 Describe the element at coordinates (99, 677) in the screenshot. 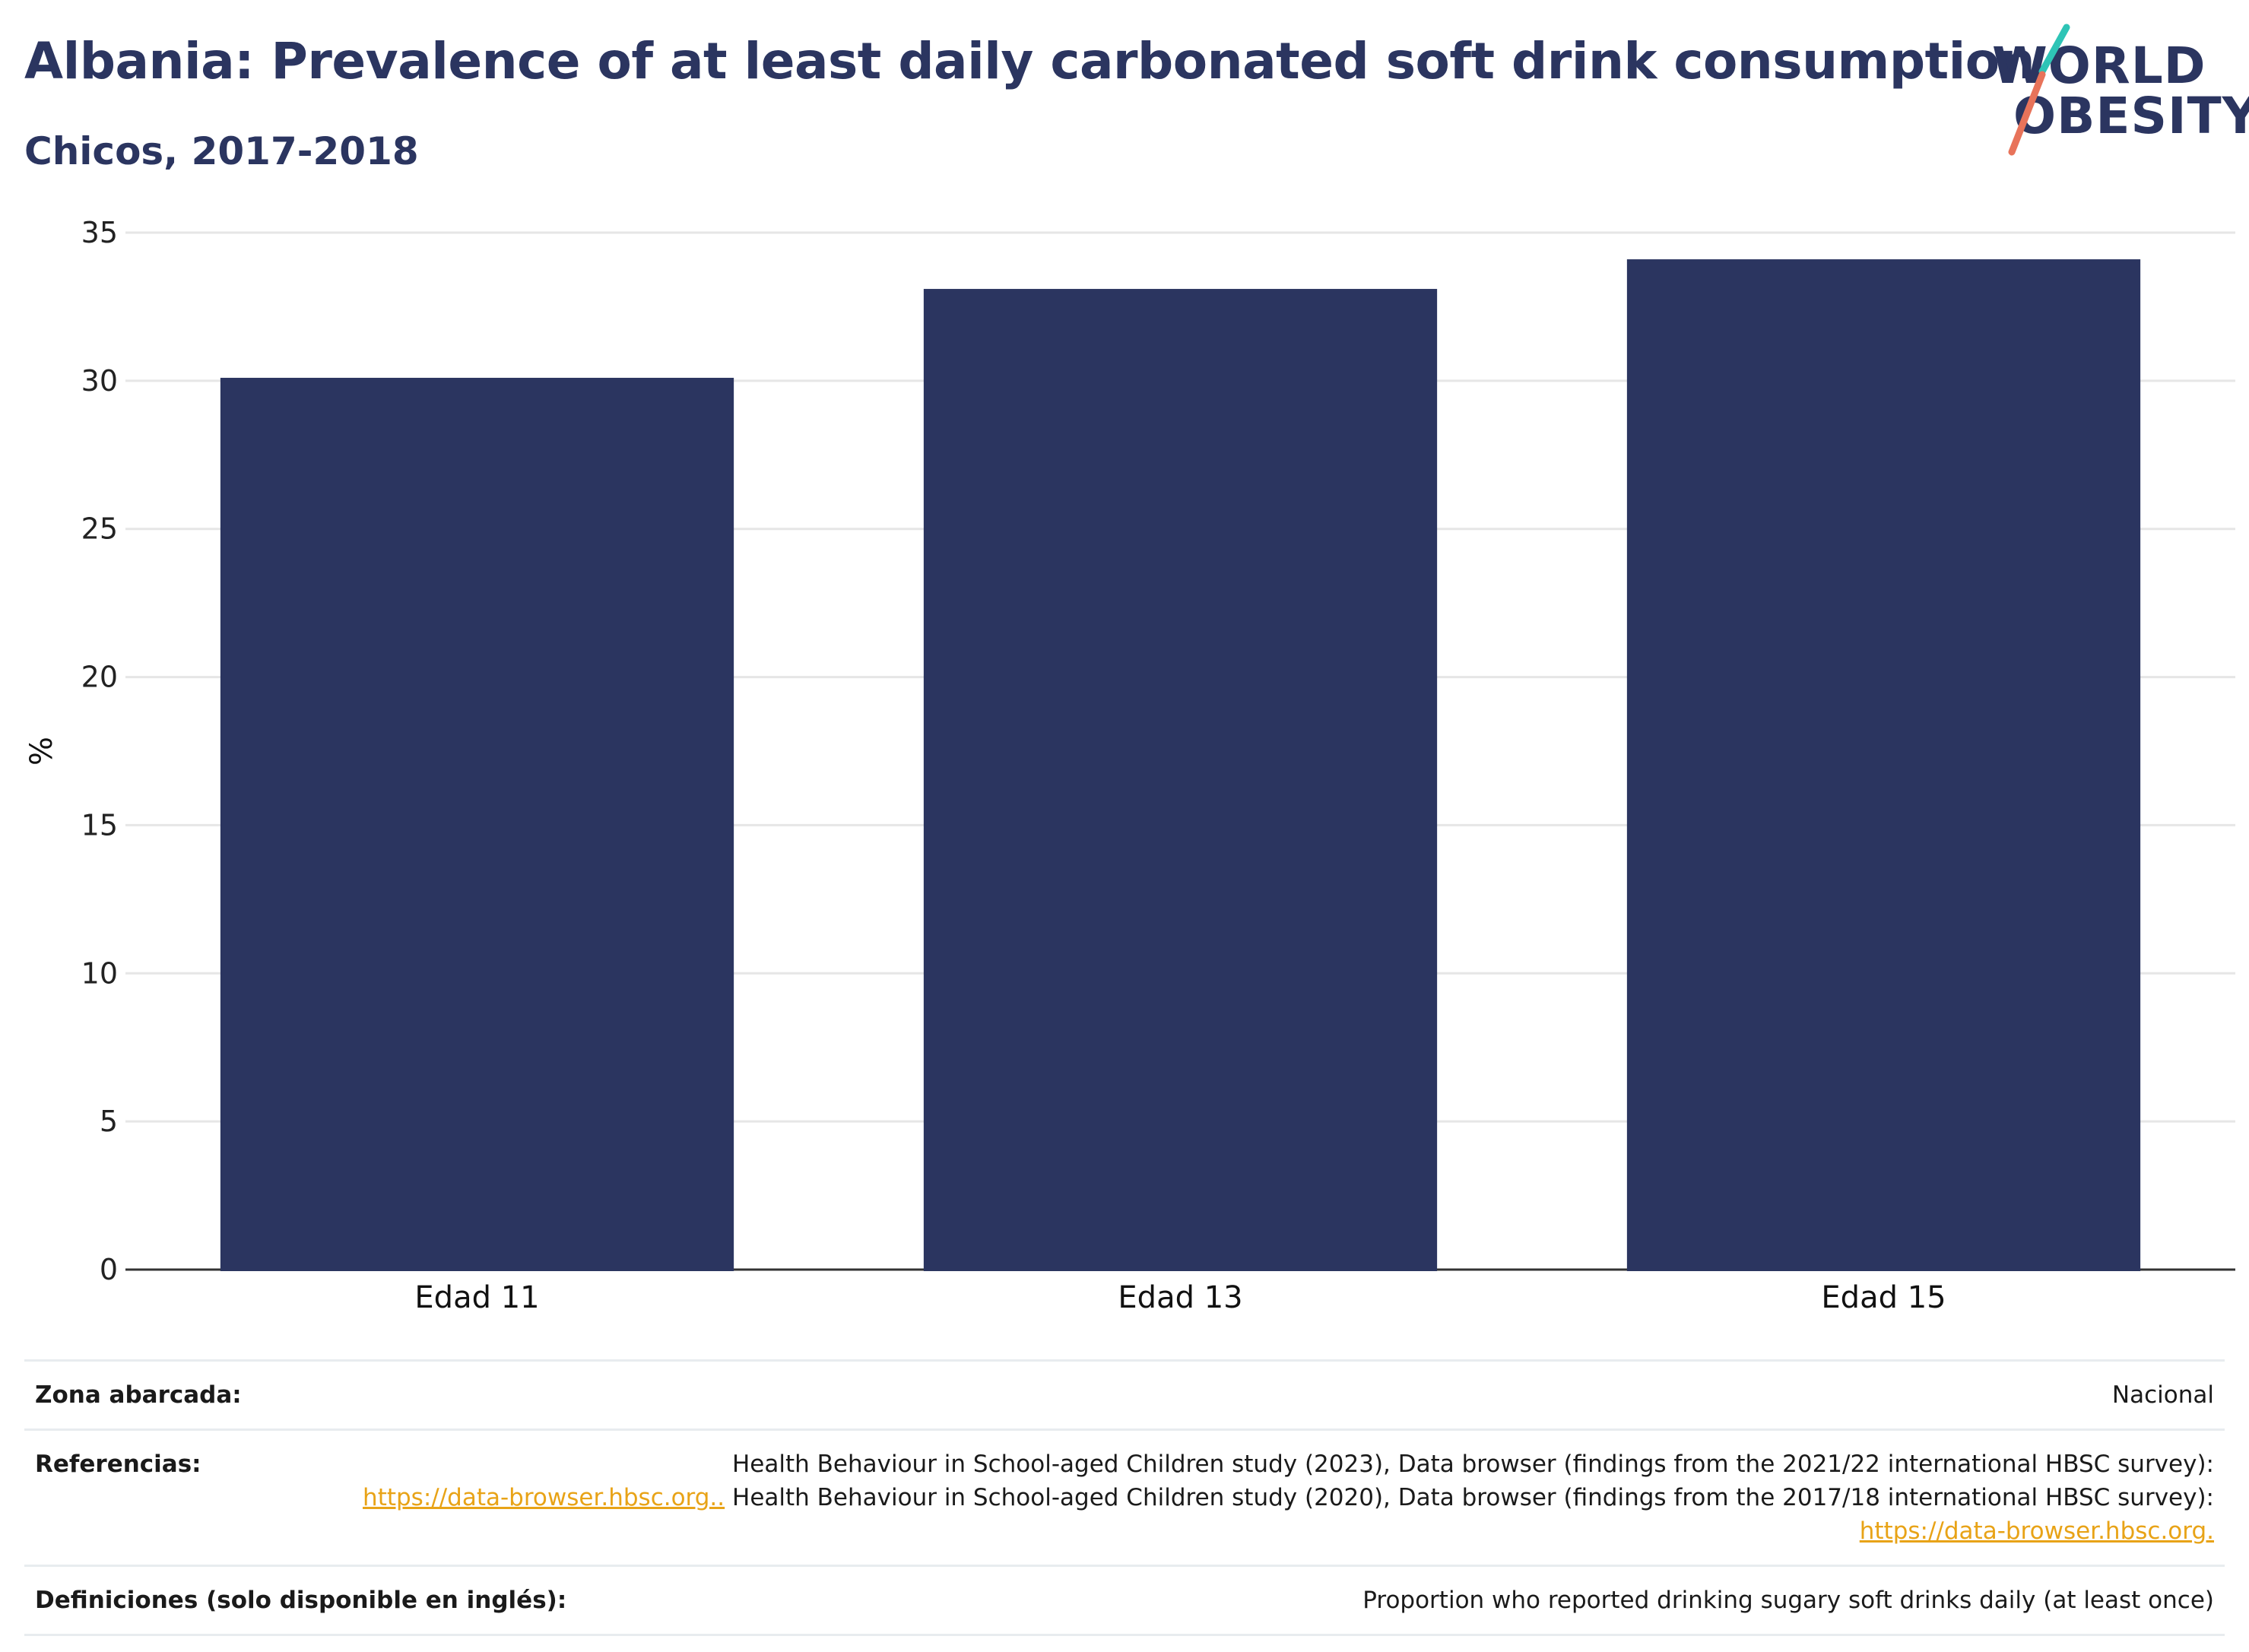

I see `y-tick-label: 20` at that location.